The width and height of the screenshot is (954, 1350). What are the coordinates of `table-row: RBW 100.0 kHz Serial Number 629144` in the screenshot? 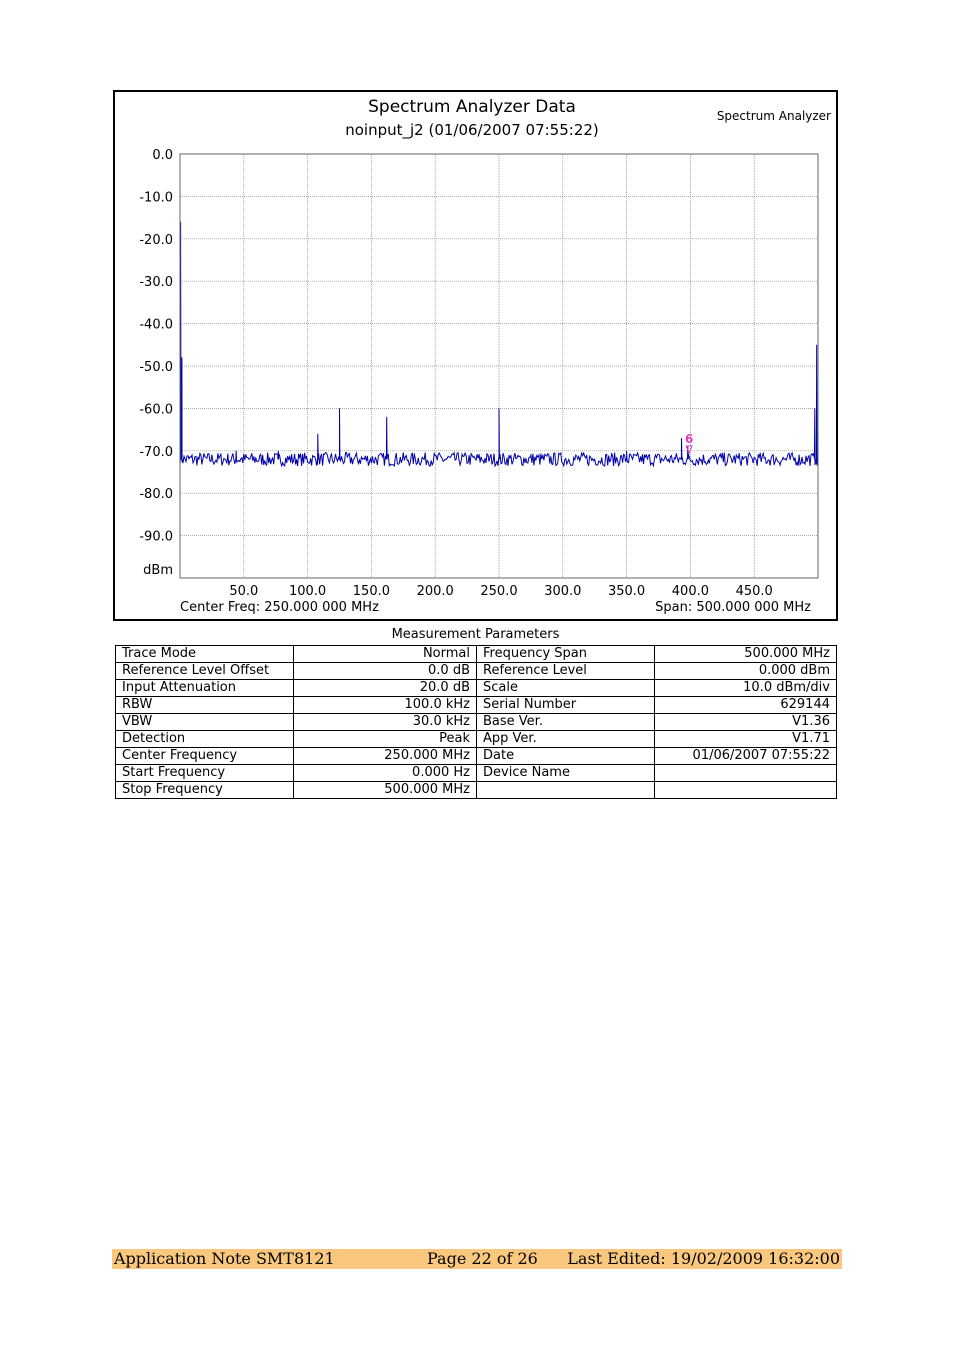 It's located at (476, 705).